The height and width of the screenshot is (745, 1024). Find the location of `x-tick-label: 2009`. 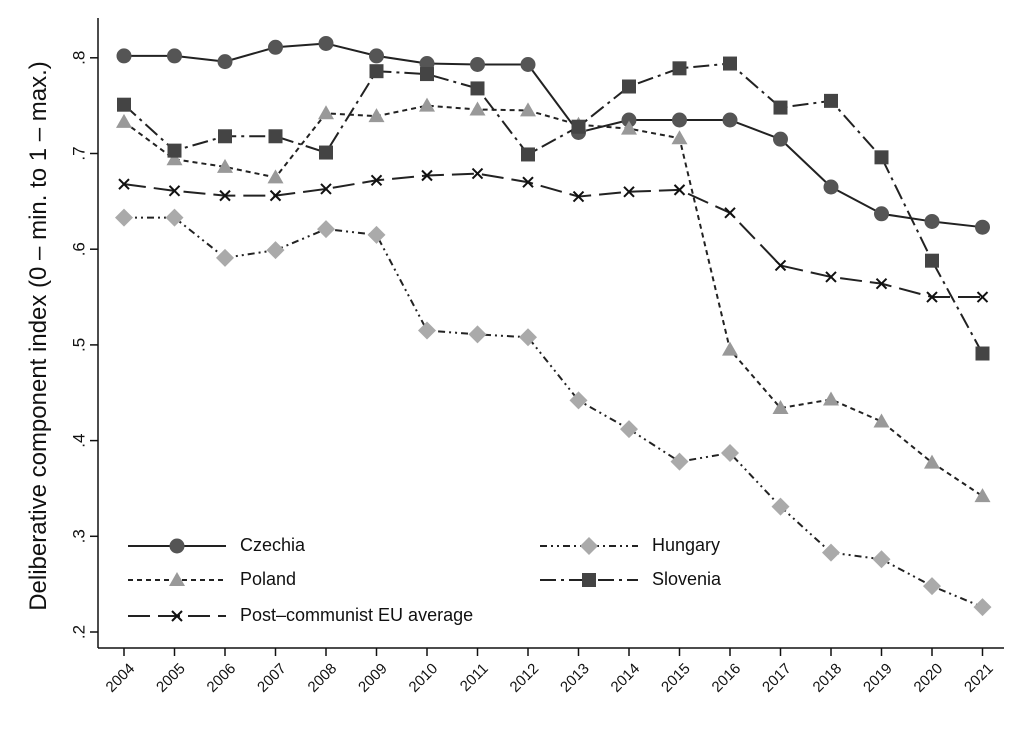

x-tick-label: 2009 is located at coordinates (373, 678).